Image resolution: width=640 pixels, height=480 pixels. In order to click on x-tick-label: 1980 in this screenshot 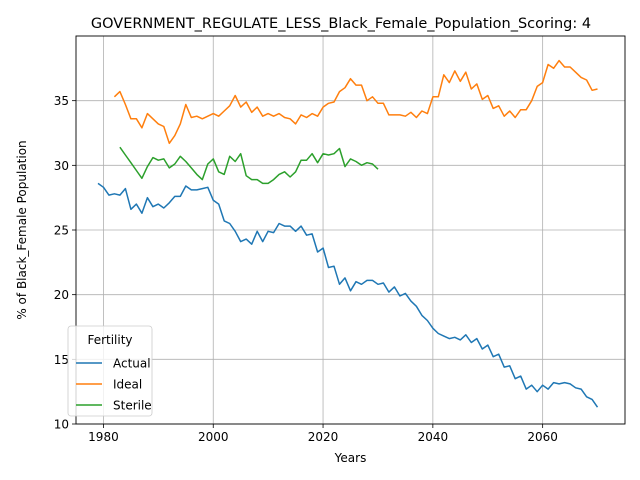, I will do `click(103, 437)`.